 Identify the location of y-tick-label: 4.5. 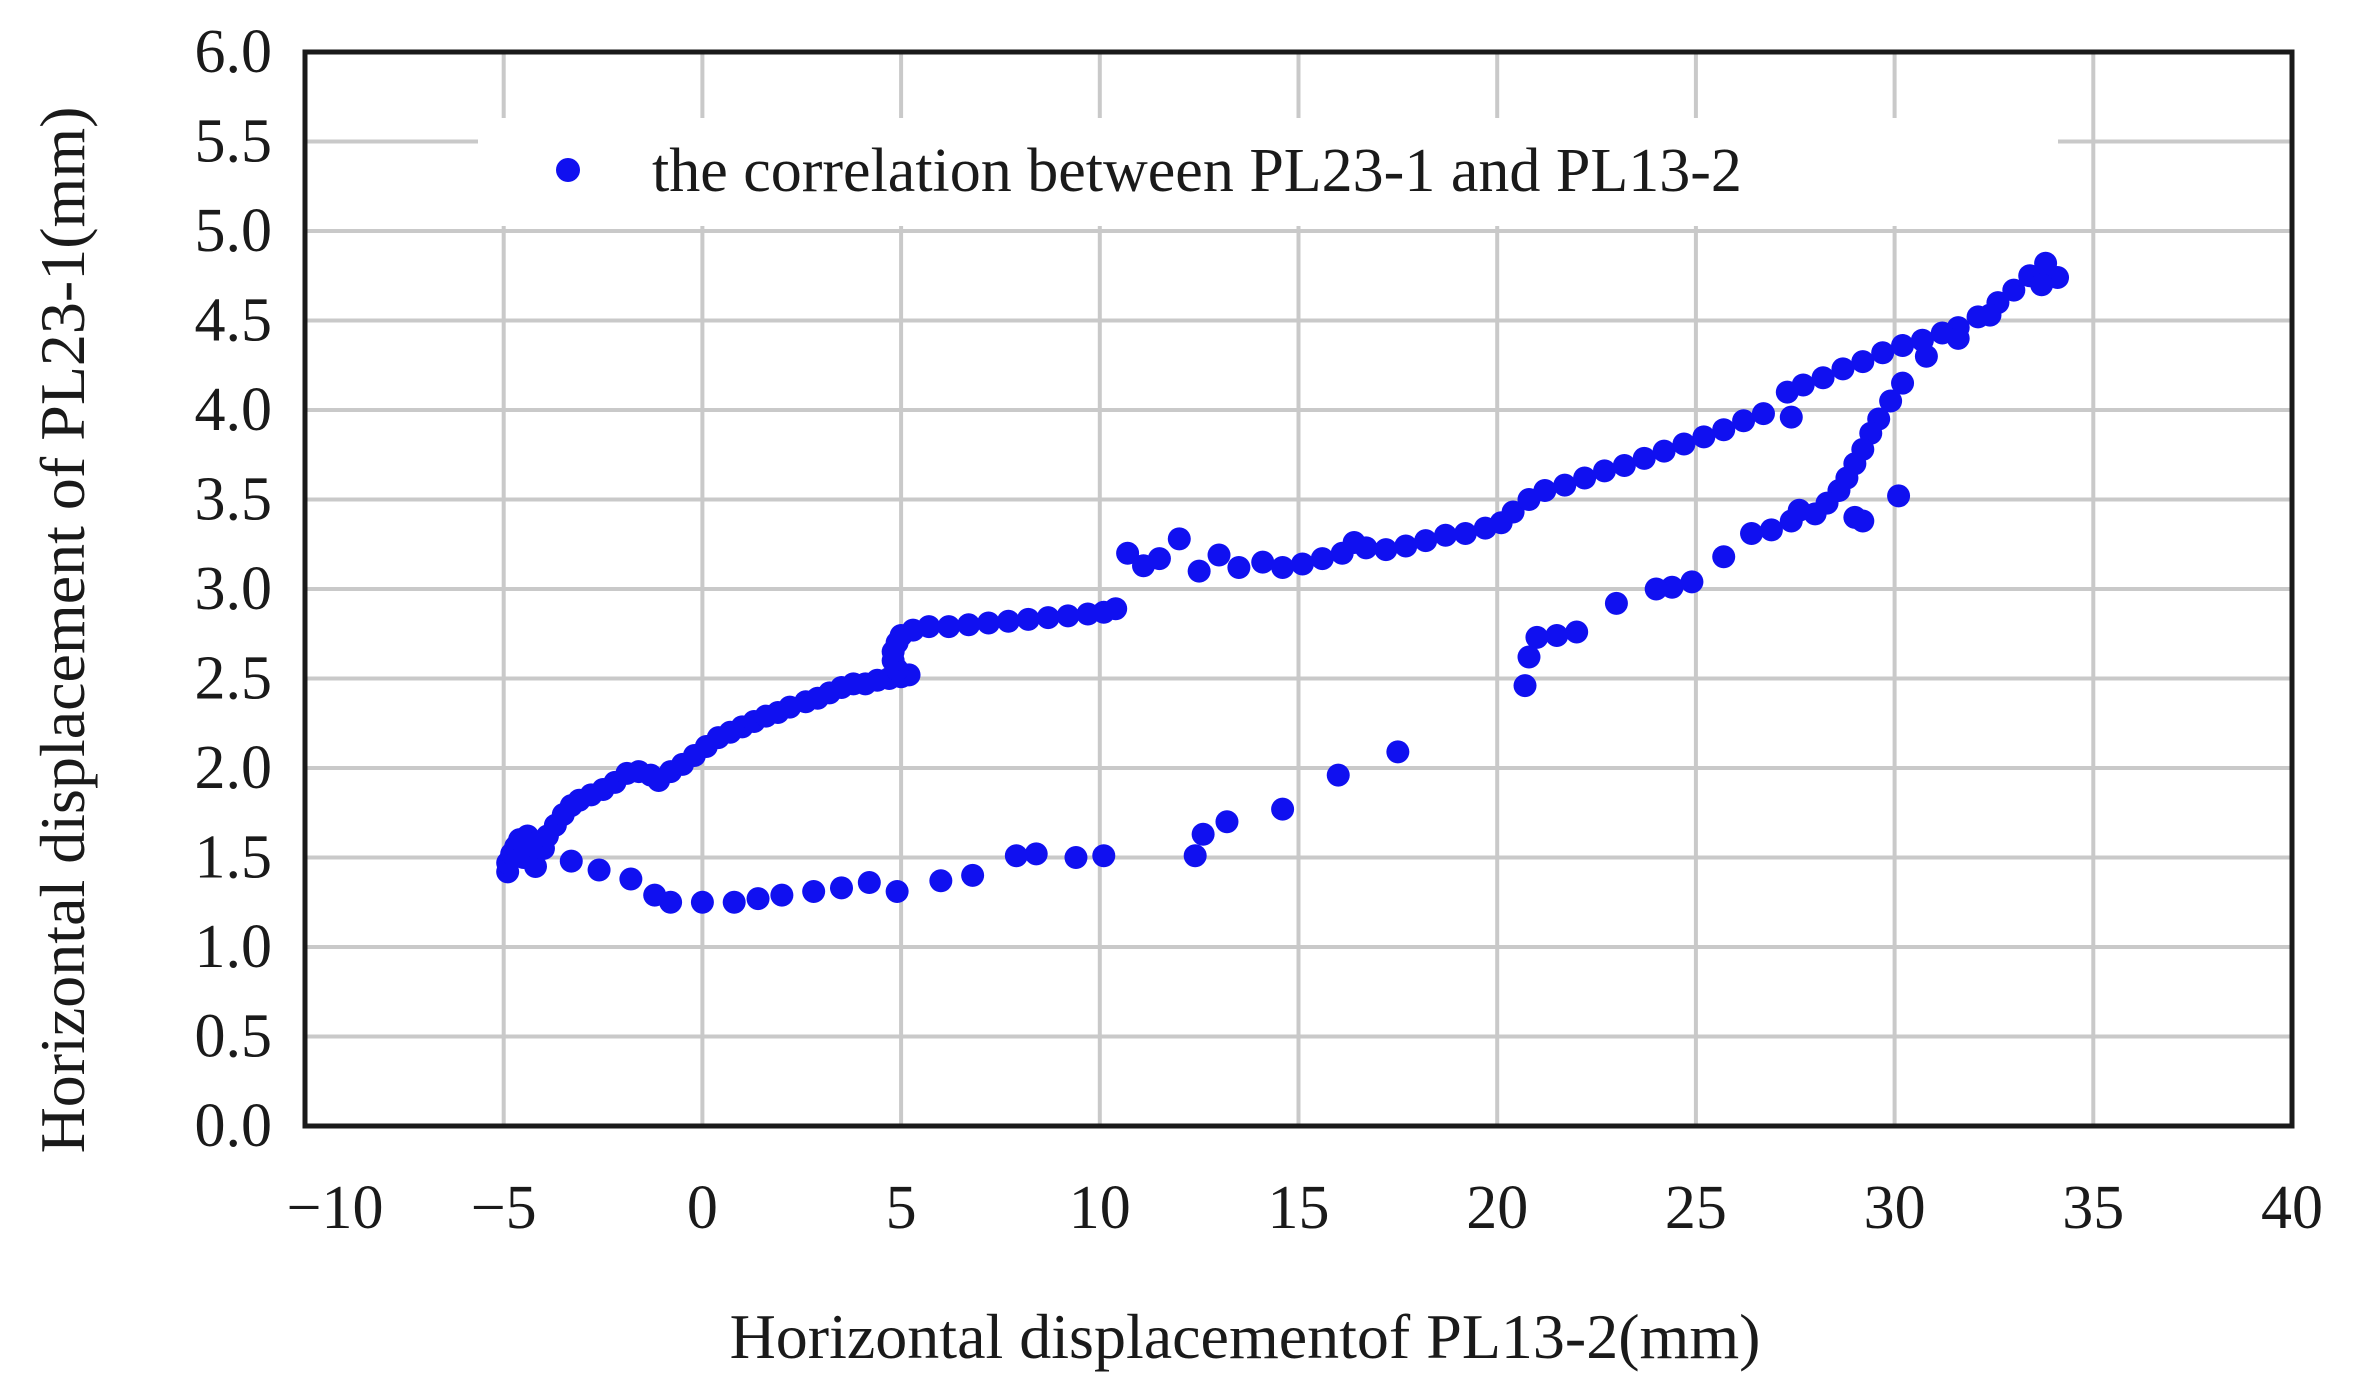
(234, 321).